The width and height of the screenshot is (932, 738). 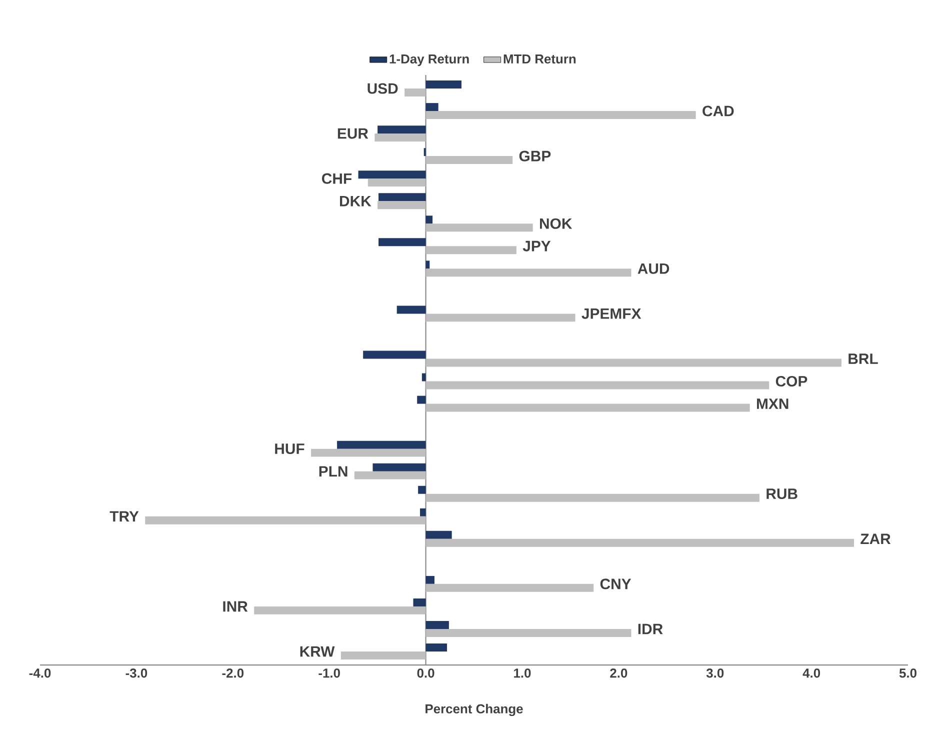 I want to click on x-tick-label: -2.0, so click(x=233, y=673).